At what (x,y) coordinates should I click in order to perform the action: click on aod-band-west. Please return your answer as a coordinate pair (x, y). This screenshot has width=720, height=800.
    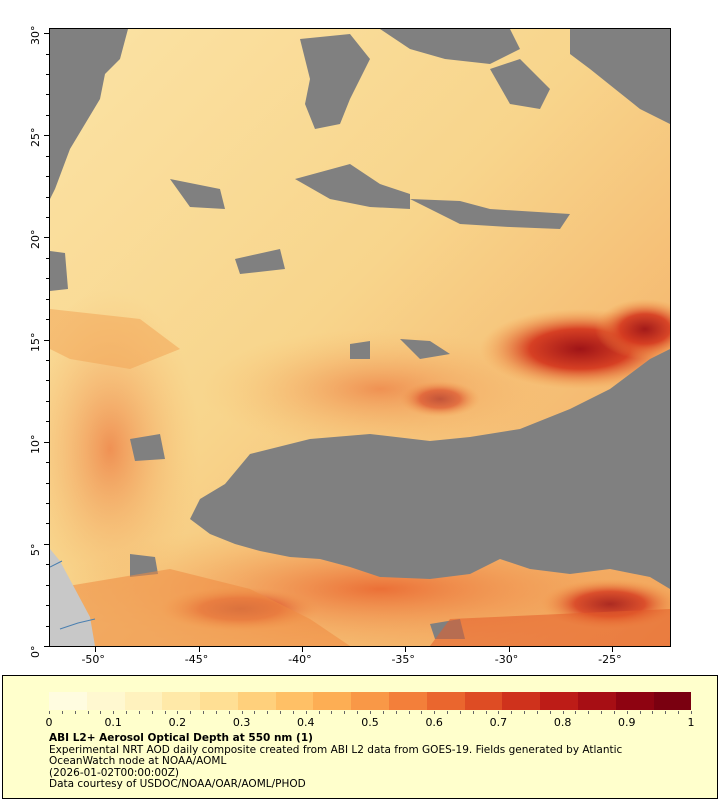
    Looking at the image, I should click on (125, 449).